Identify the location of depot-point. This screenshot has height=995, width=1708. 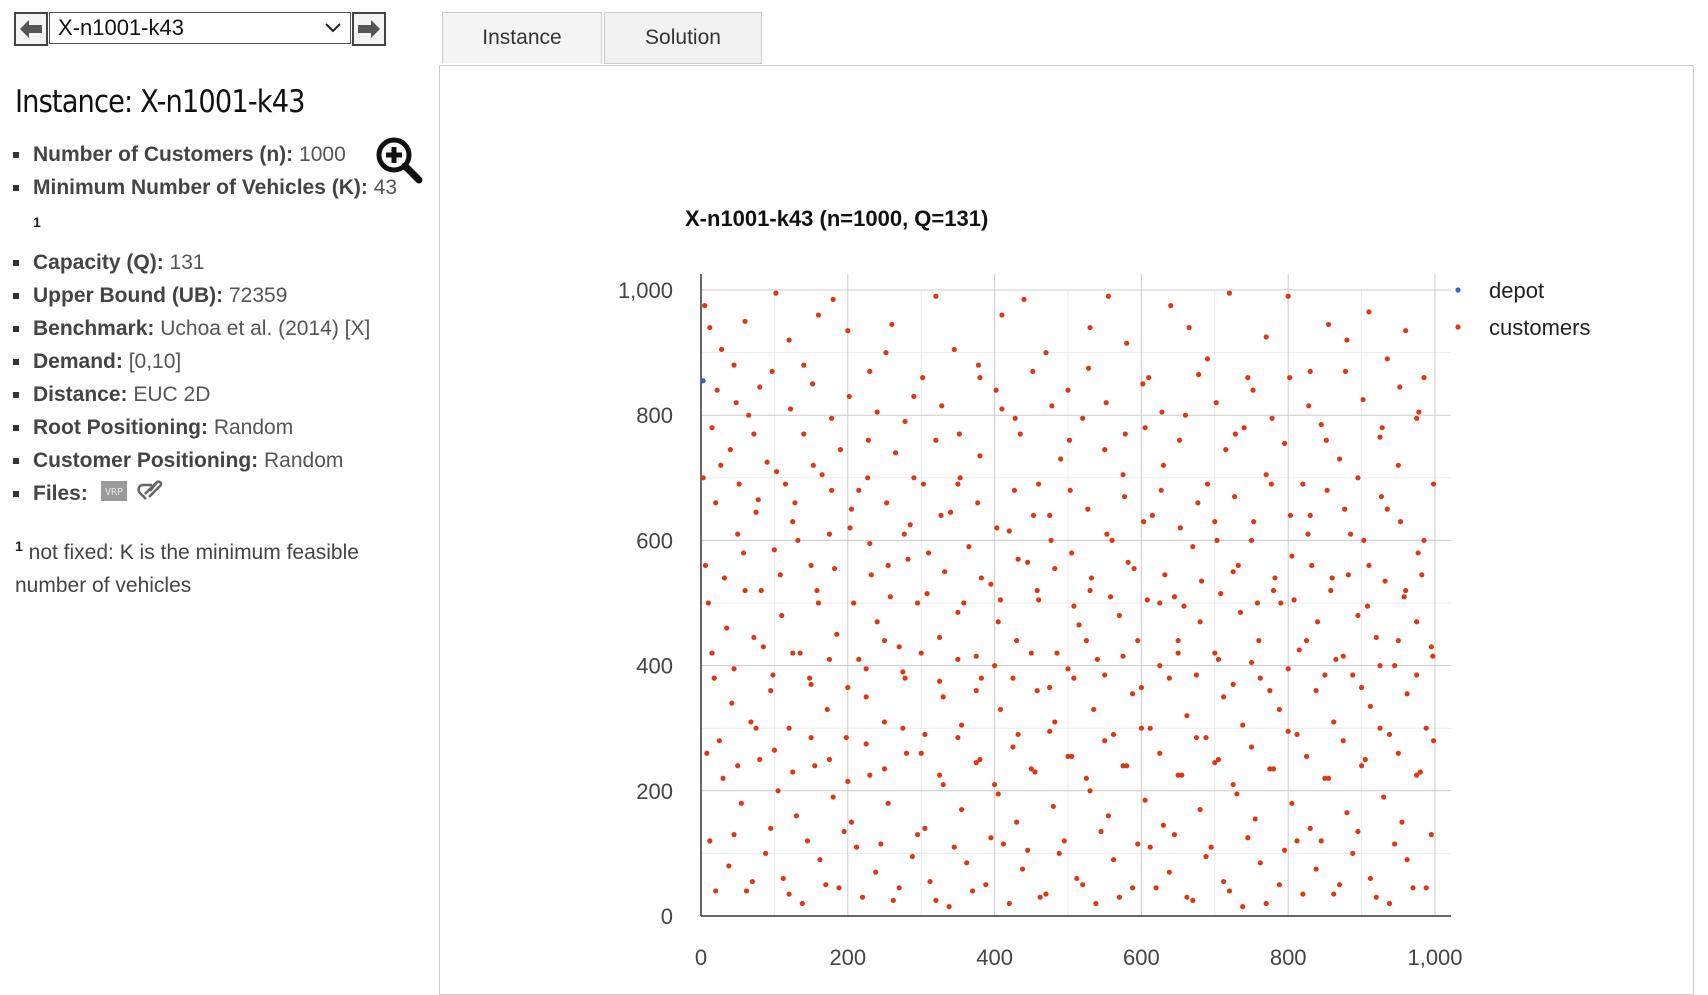
(703, 381).